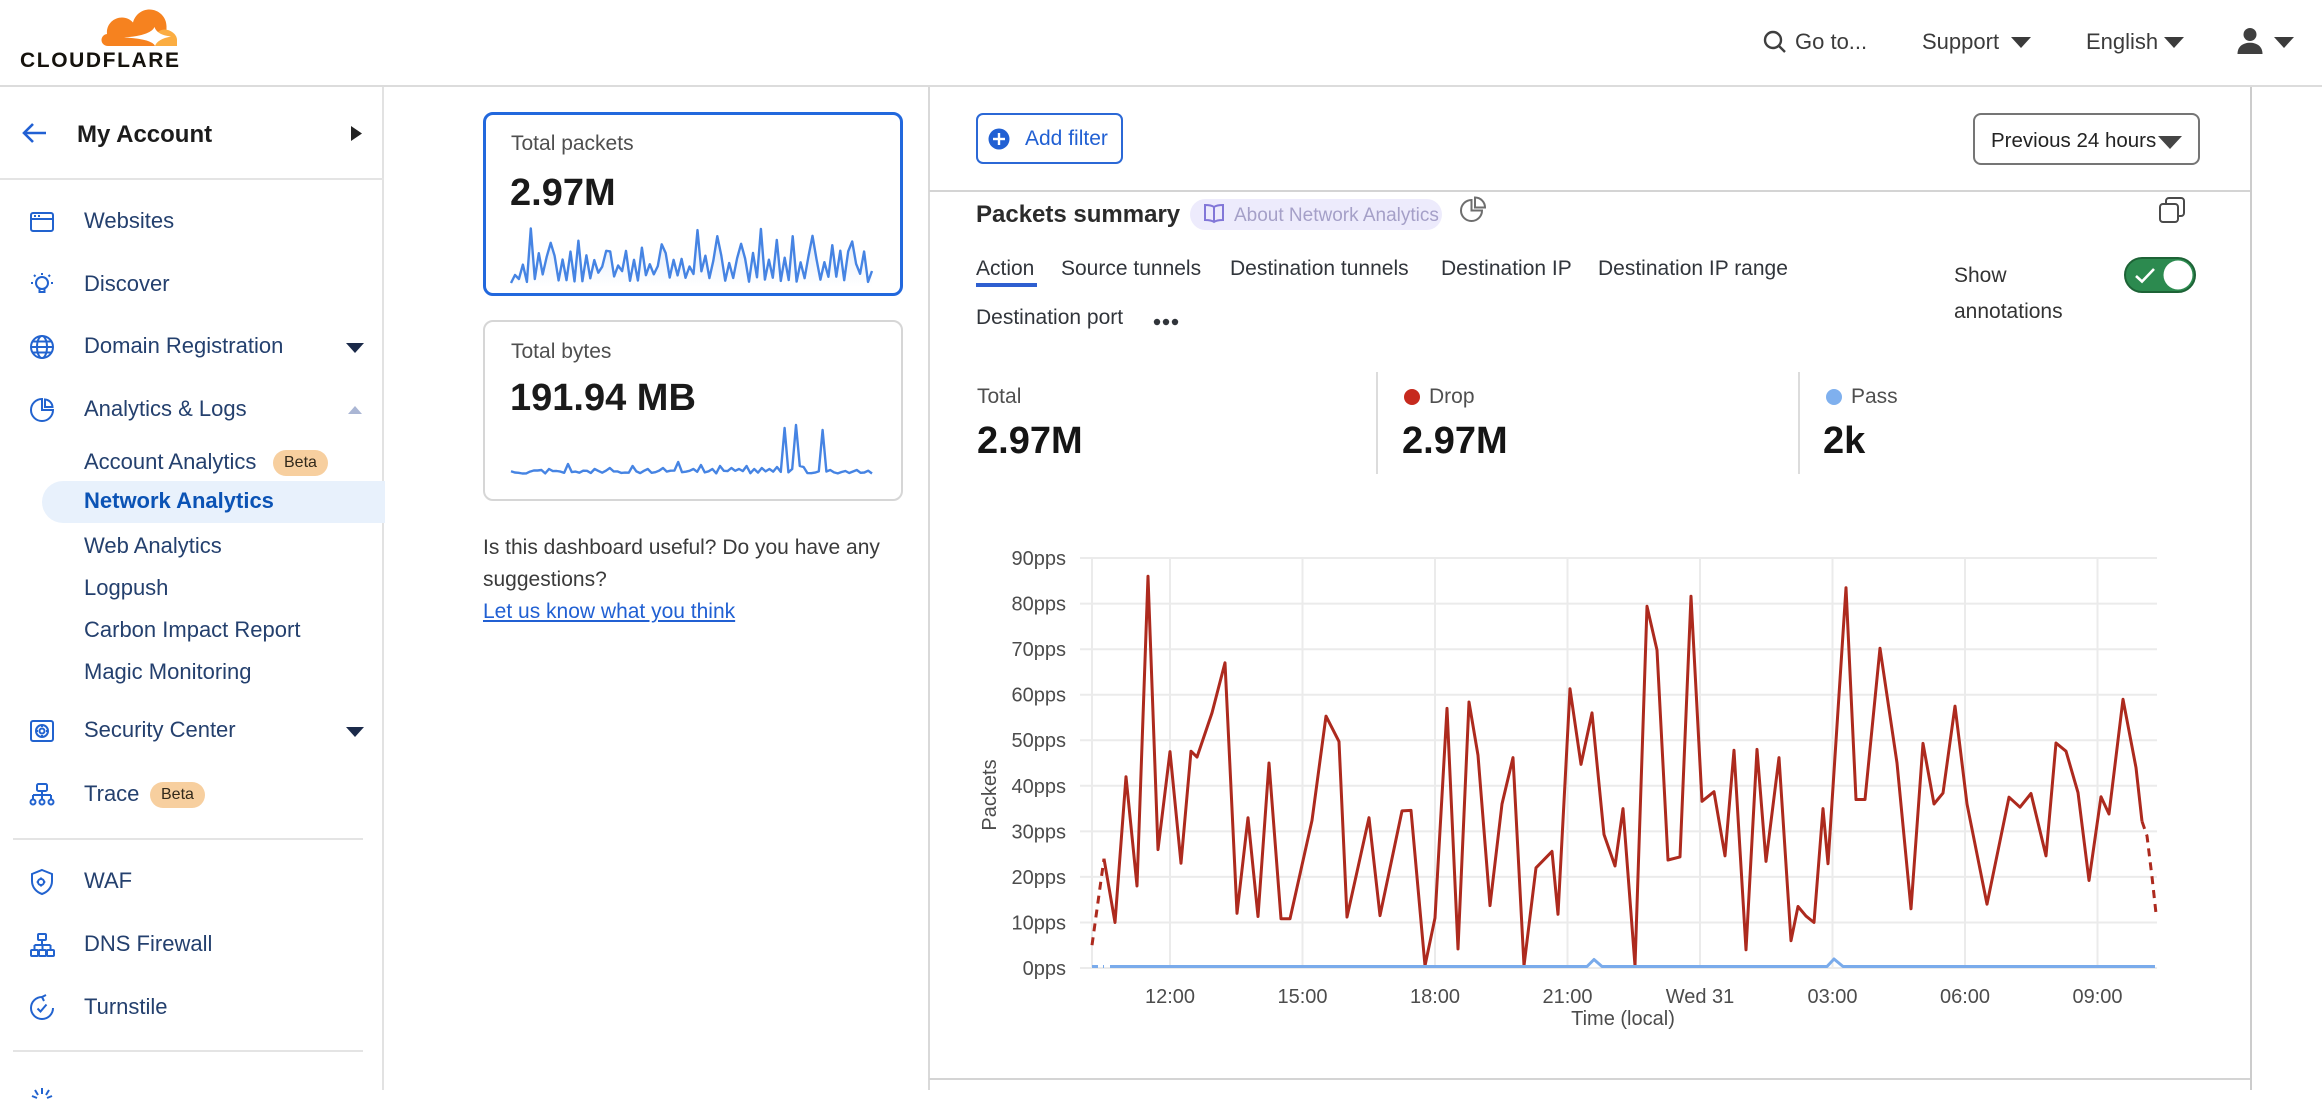  Describe the element at coordinates (1039, 741) in the screenshot. I see `svg-text: 50pps` at that location.